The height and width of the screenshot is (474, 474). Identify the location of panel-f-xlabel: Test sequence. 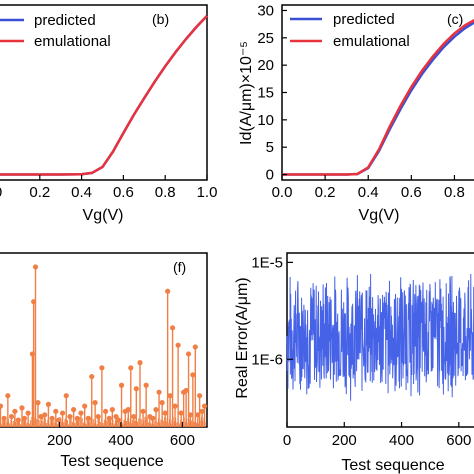
(111, 461).